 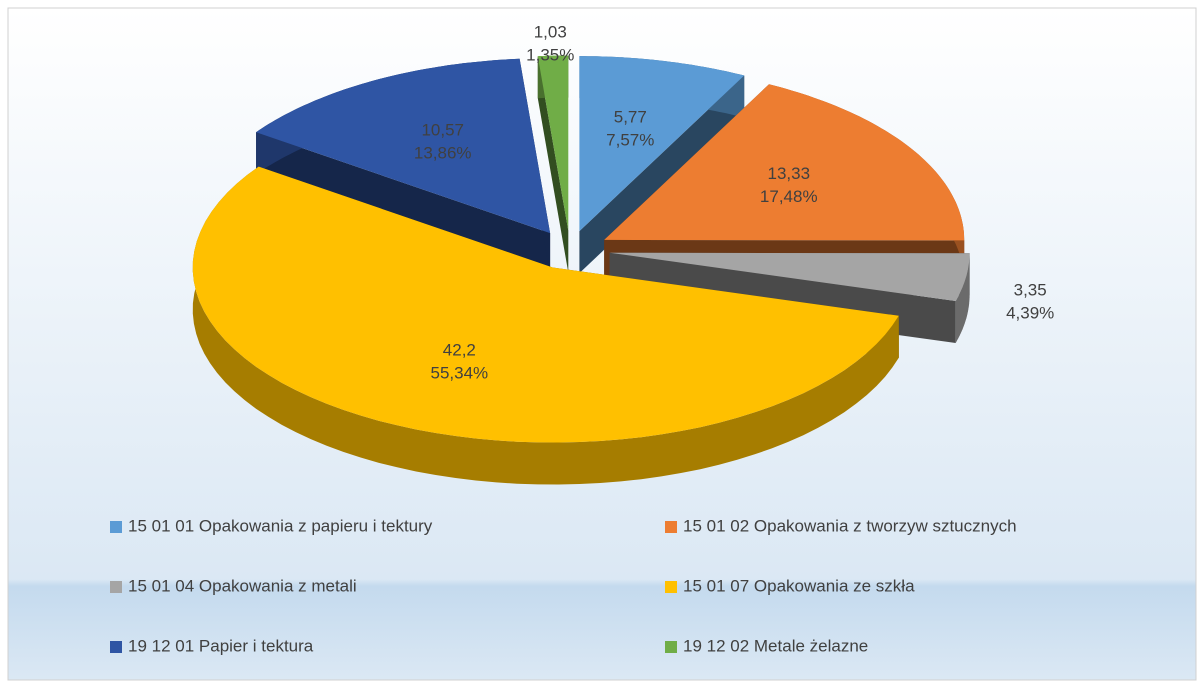 I want to click on data-label-percent: 17,48%, so click(x=789, y=196).